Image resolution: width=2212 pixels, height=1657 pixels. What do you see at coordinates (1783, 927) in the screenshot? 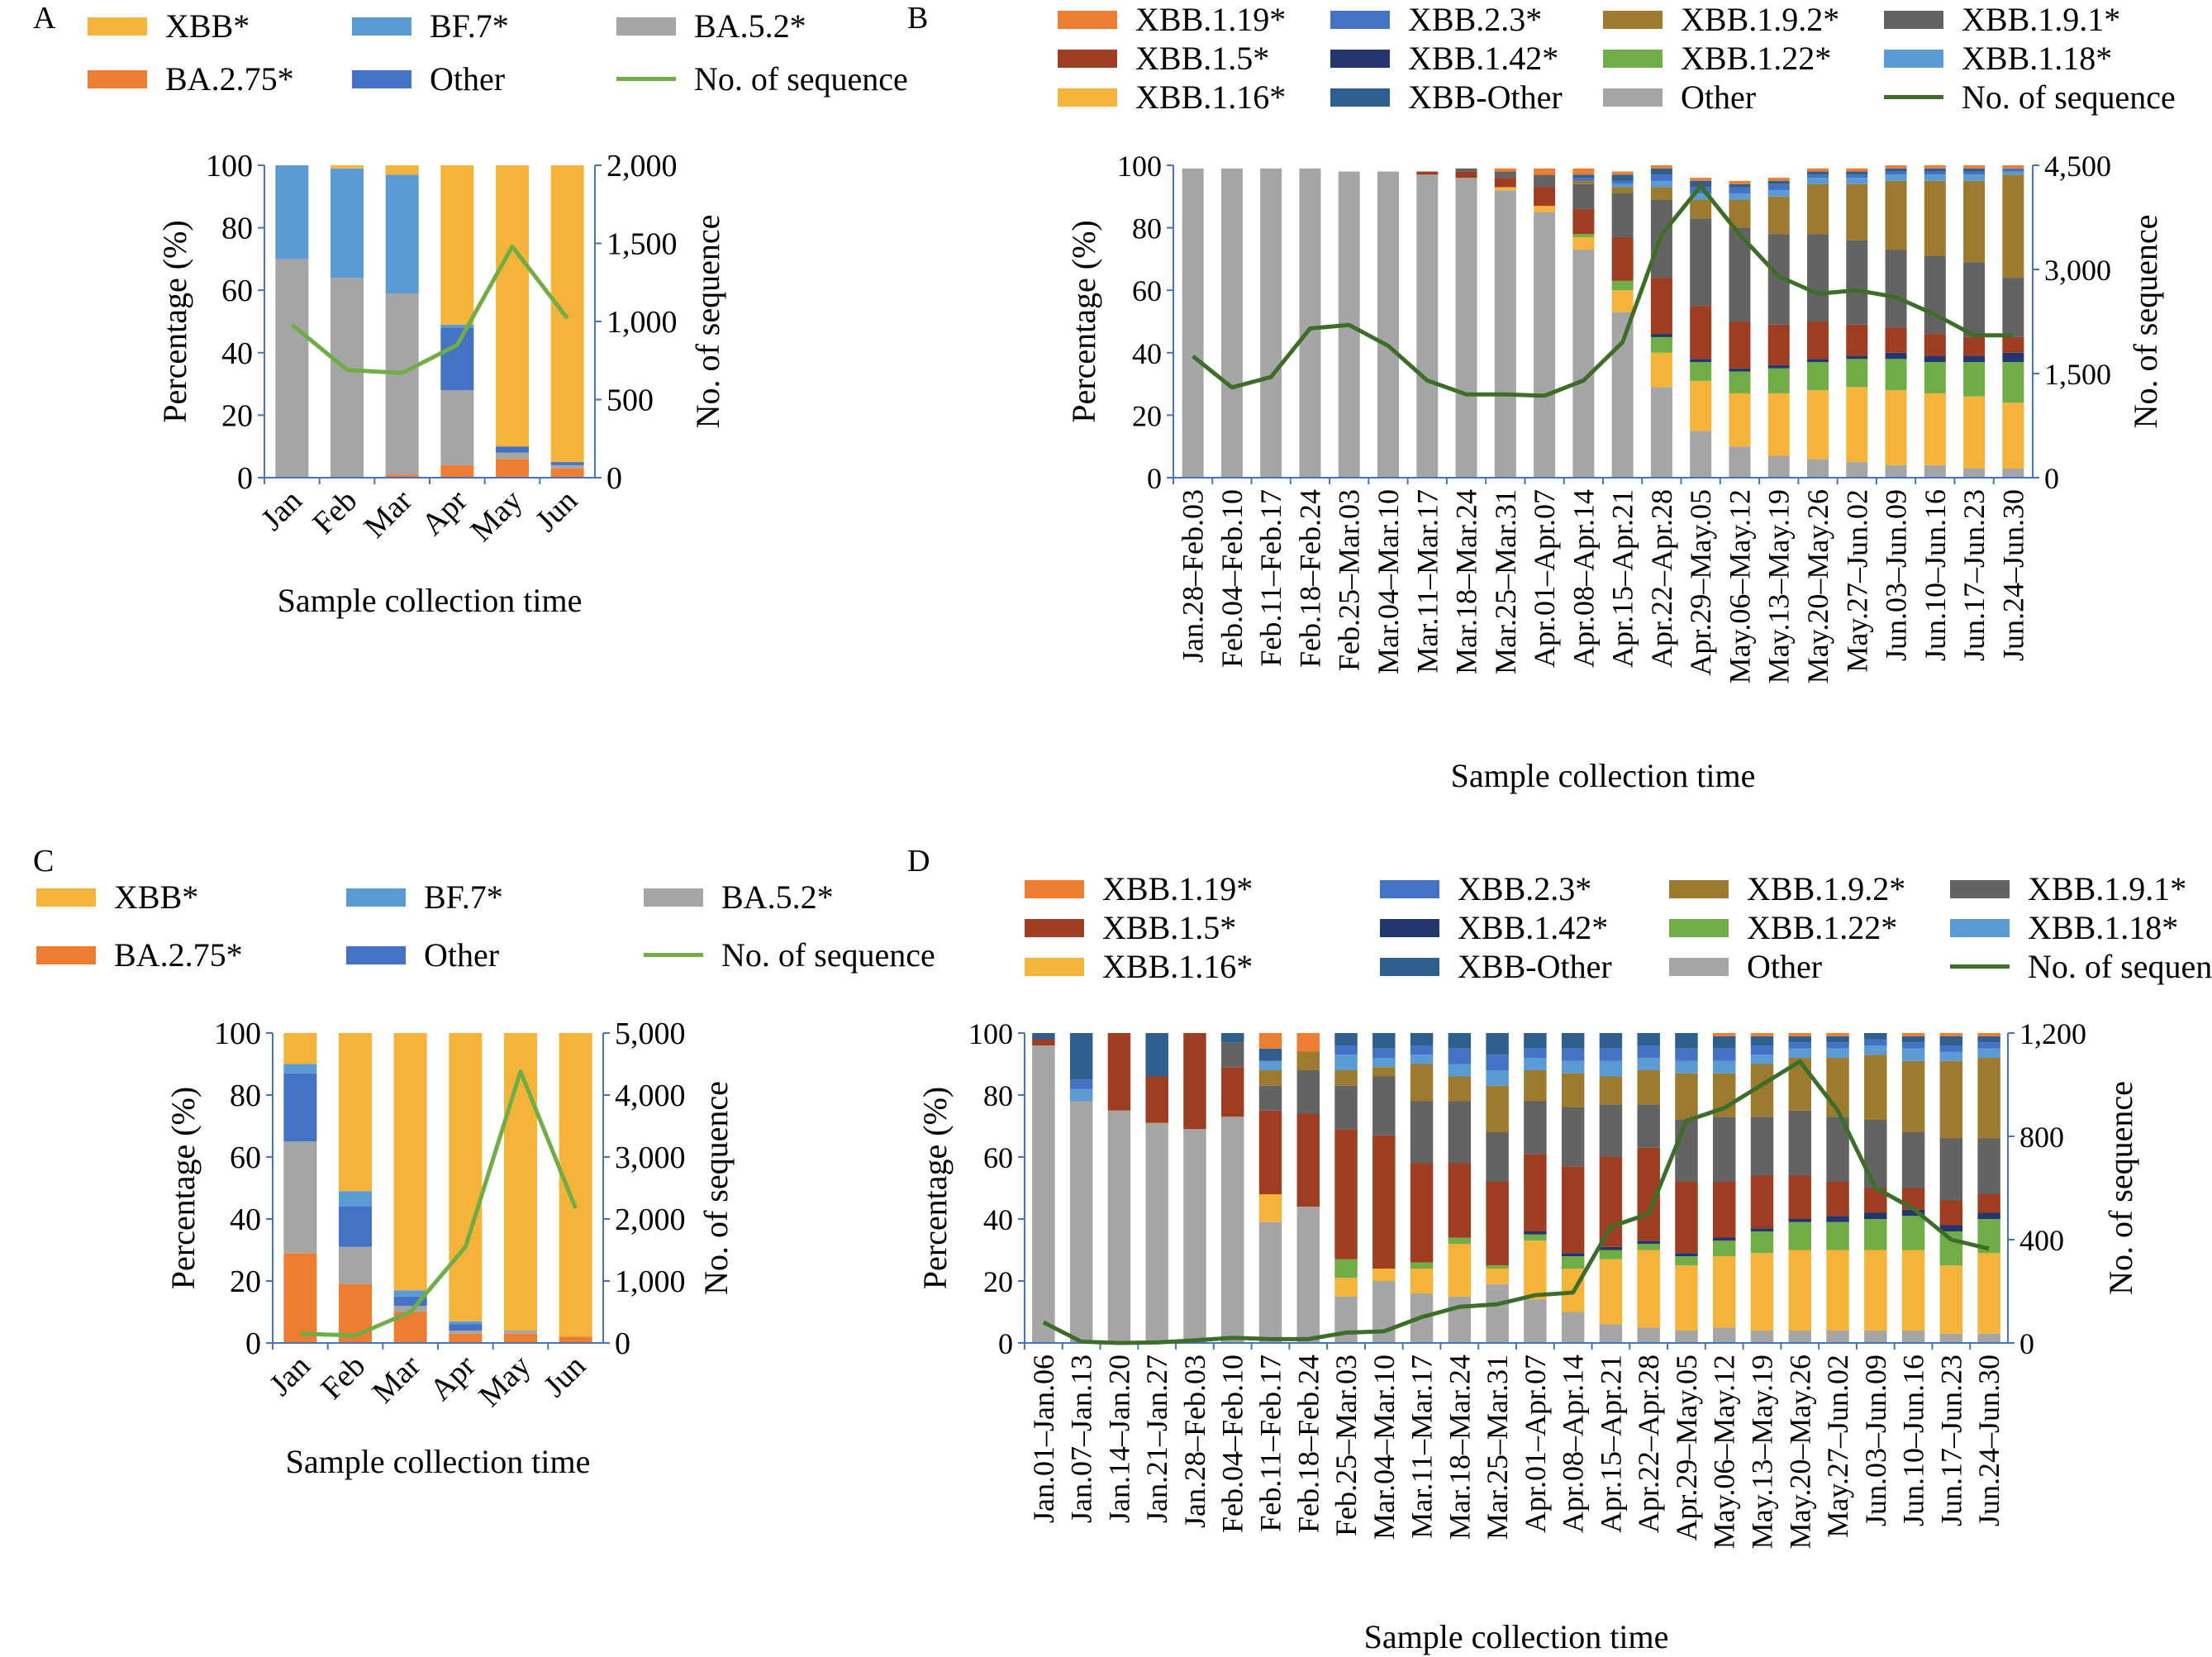
I see `legend-item-xbb-1-22: XBB.1.22*` at bounding box center [1783, 927].